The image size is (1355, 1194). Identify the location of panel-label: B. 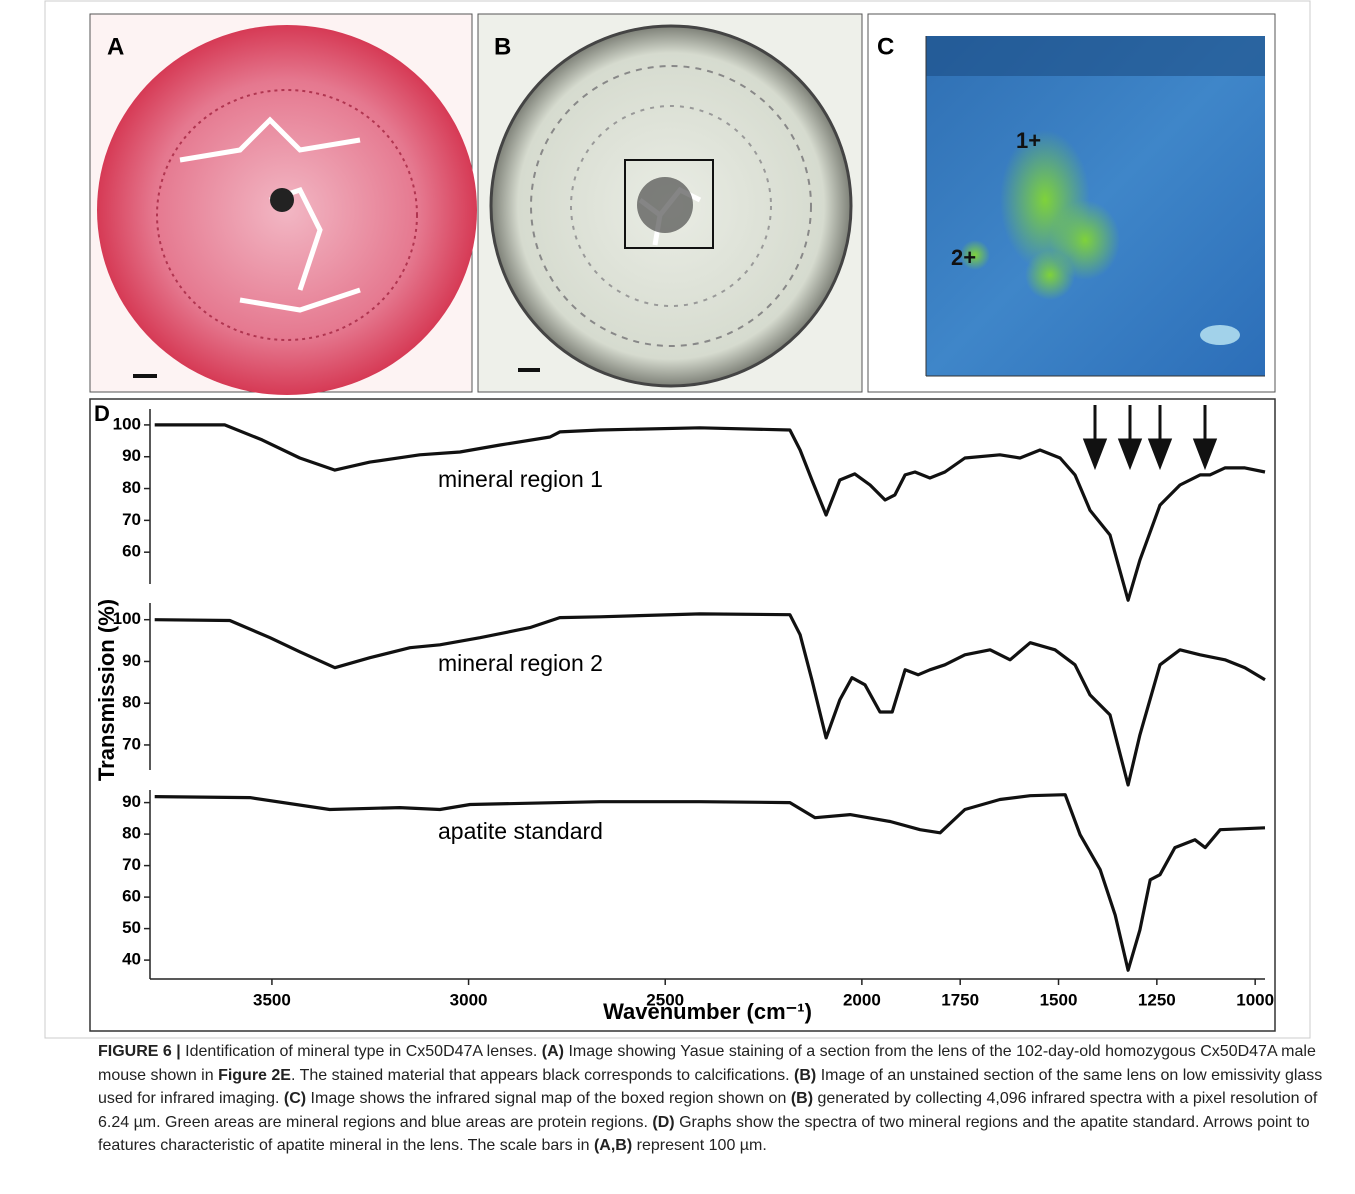
(502, 46).